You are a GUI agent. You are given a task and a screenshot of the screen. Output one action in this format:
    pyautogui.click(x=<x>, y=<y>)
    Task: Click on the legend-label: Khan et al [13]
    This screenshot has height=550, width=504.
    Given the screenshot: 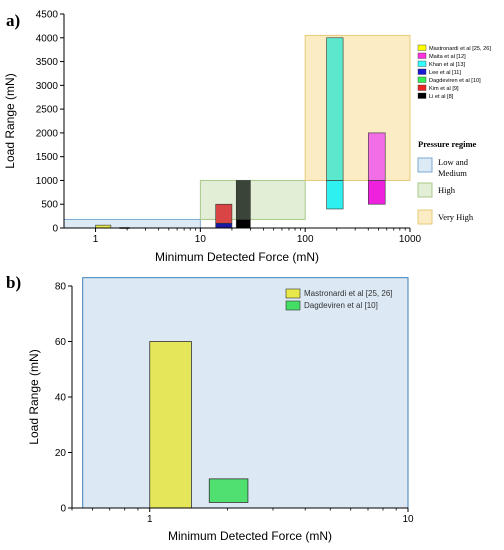 What is the action you would take?
    pyautogui.click(x=447, y=65)
    